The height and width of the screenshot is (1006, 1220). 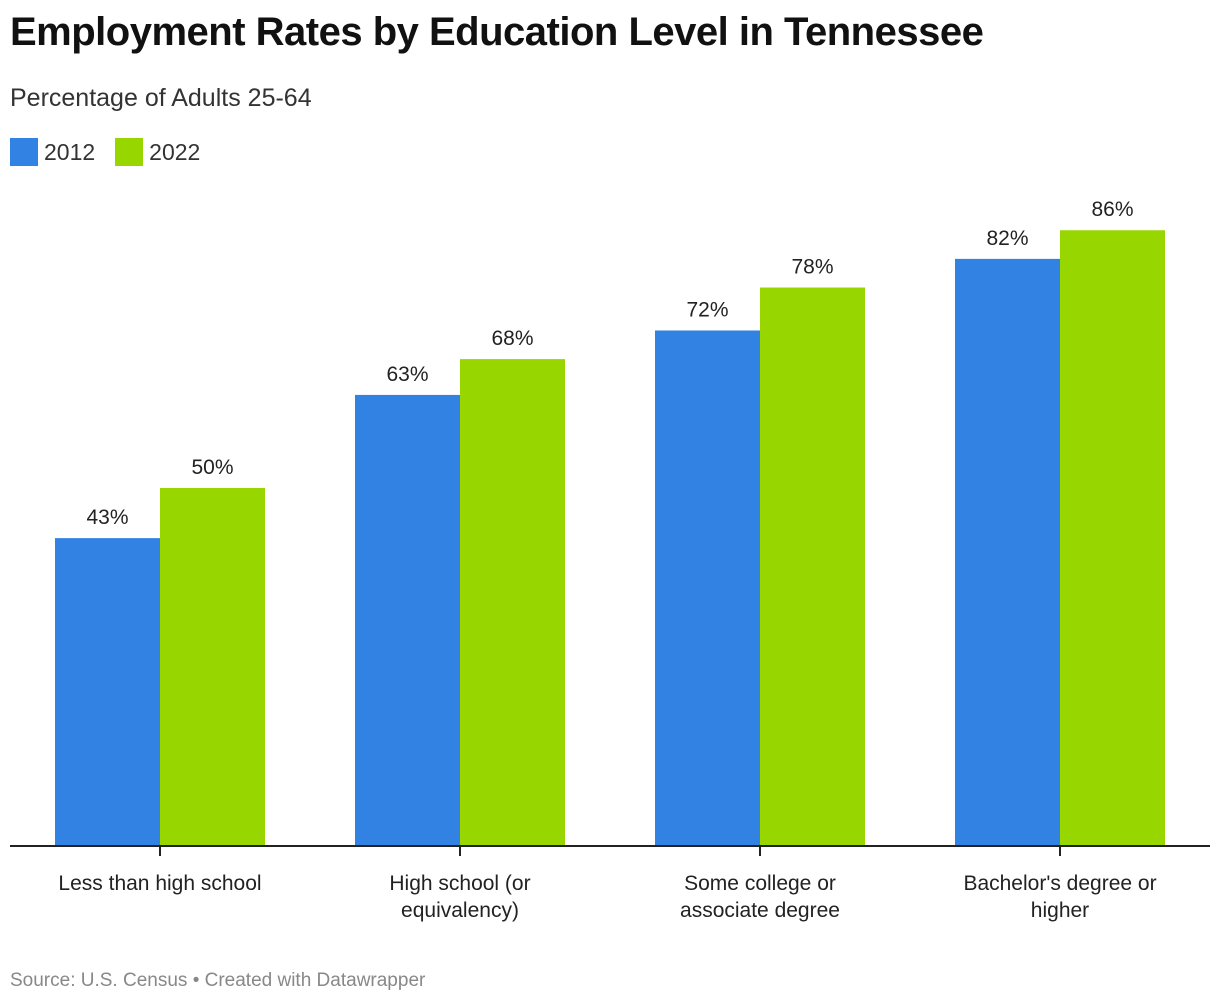 What do you see at coordinates (459, 897) in the screenshot?
I see `x-tick-label-1: High school (or equivalency)` at bounding box center [459, 897].